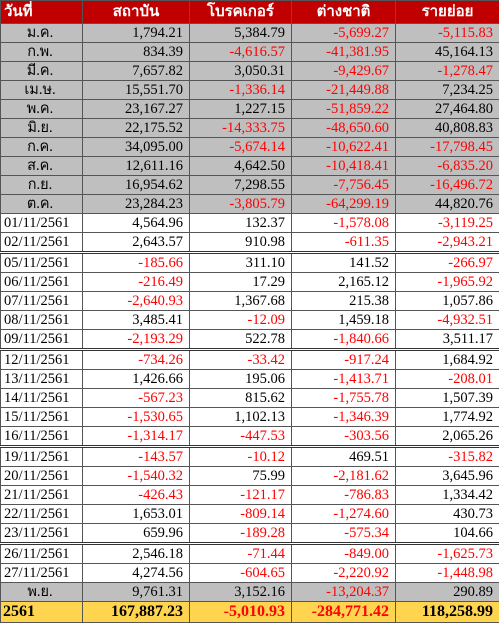 The height and width of the screenshot is (623, 499). I want to click on institution-value: -1,314.17, so click(136, 437).